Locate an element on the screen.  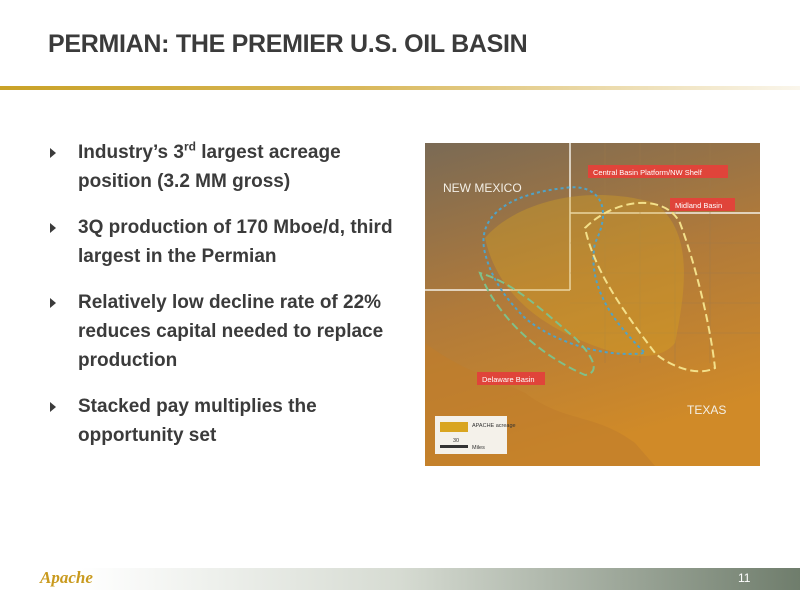
callout: Delaware Basin is located at coordinates (508, 379).